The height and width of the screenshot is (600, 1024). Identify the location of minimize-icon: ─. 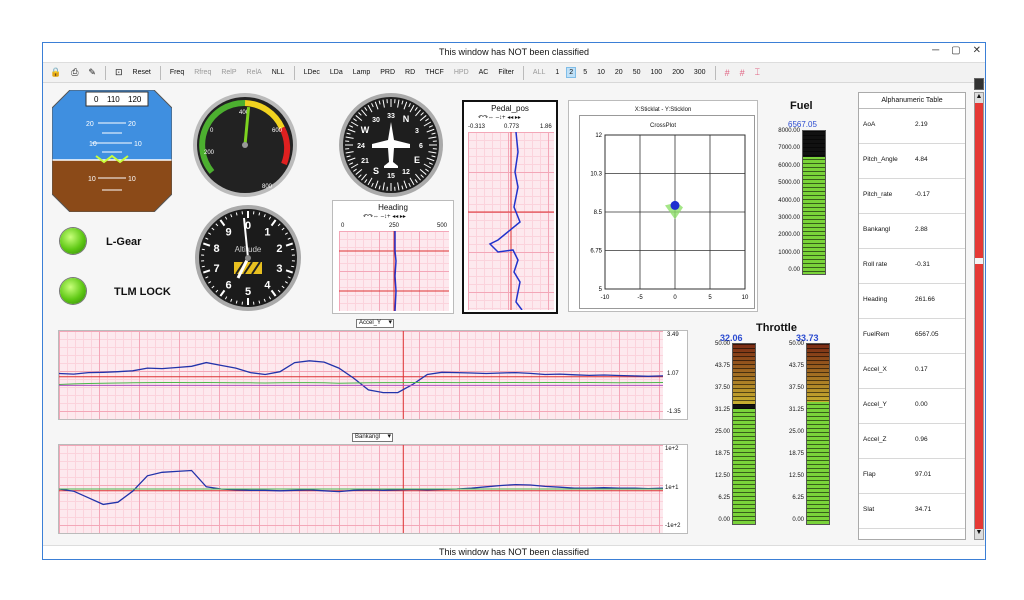
(936, 50).